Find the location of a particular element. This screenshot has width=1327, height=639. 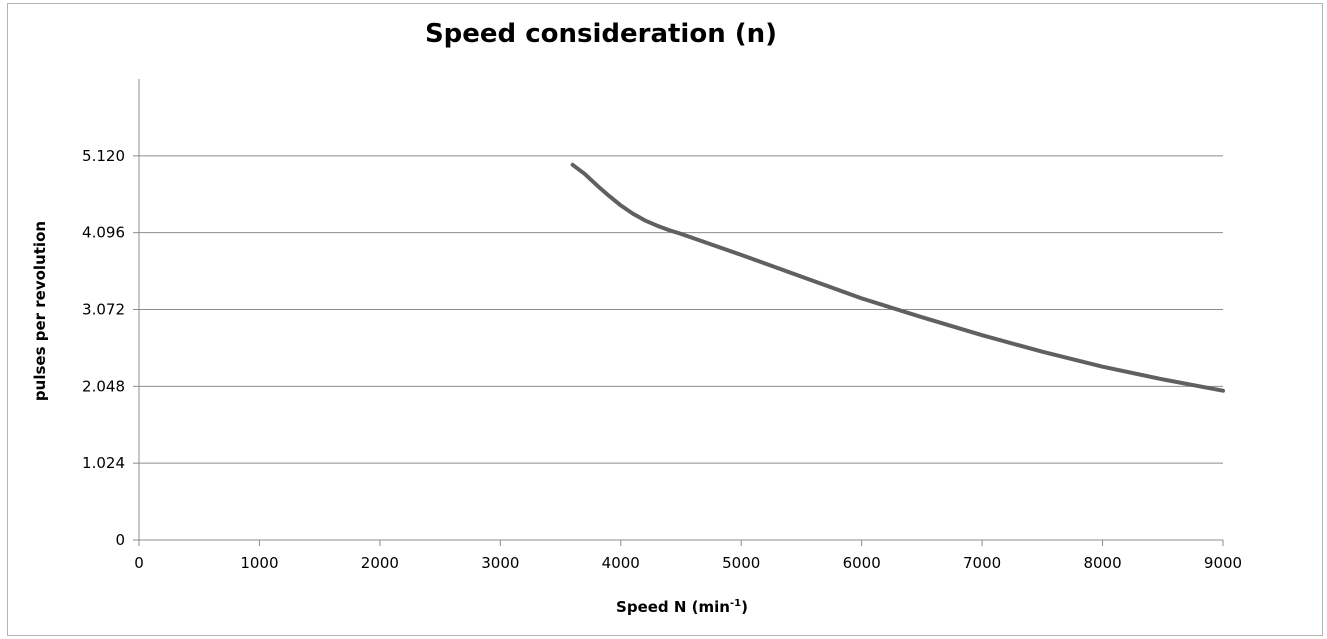

y-tick-label: 4.096 is located at coordinates (103, 233).